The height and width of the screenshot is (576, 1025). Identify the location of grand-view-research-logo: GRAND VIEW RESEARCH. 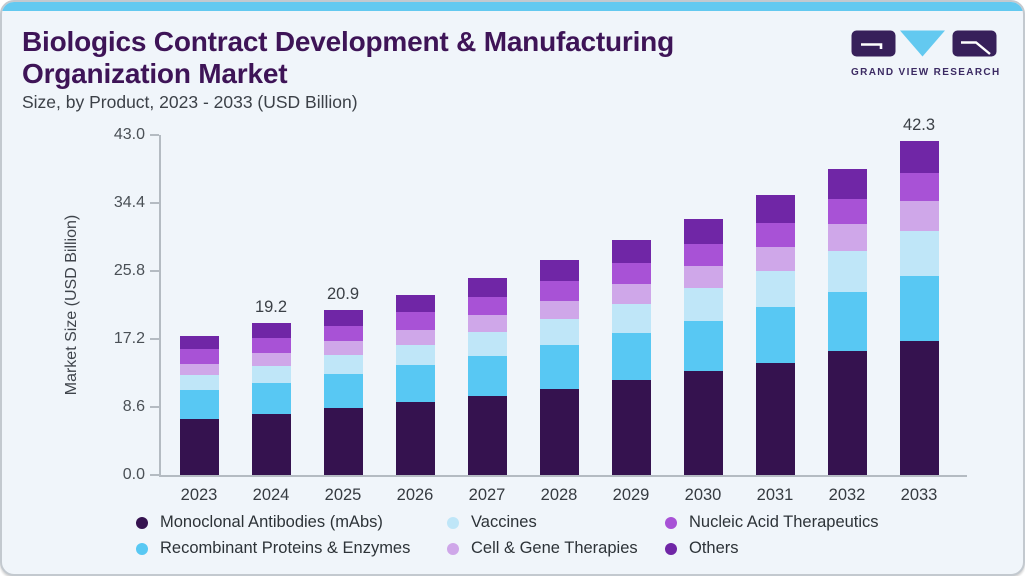
(926, 54).